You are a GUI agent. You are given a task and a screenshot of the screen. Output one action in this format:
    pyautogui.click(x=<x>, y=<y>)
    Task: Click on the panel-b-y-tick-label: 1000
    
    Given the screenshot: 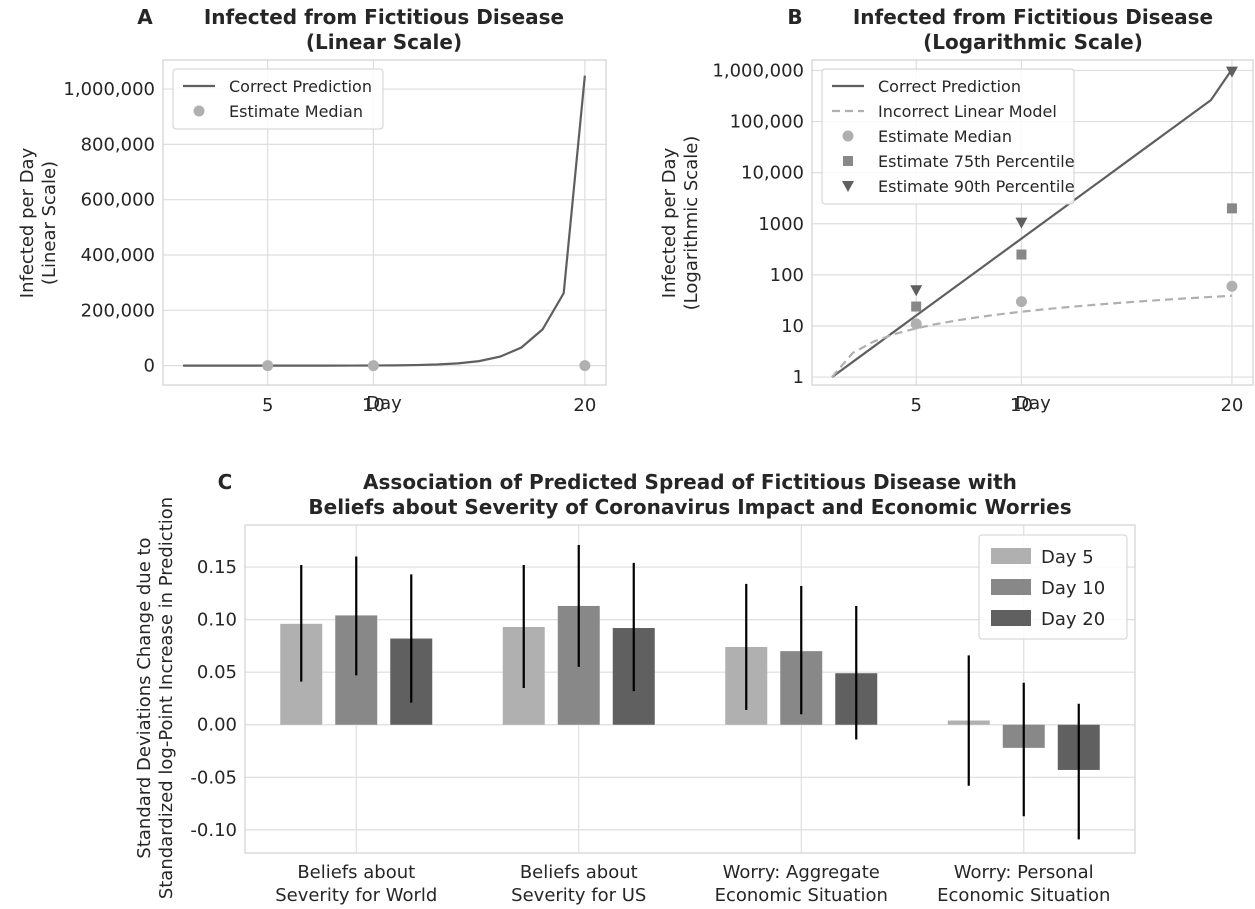 What is the action you would take?
    pyautogui.click(x=781, y=224)
    